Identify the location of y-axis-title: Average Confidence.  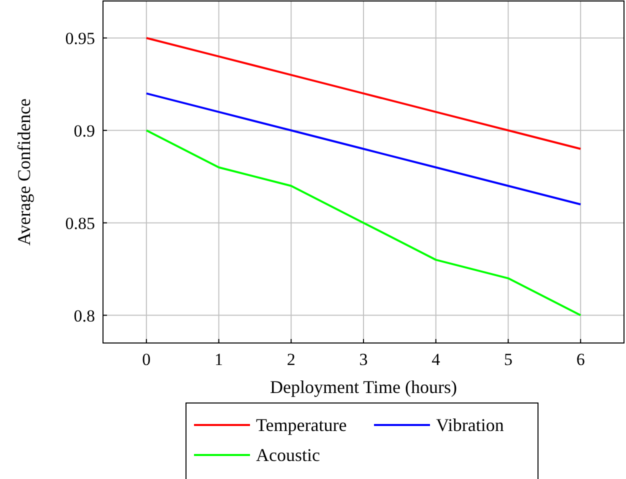
(24, 172).